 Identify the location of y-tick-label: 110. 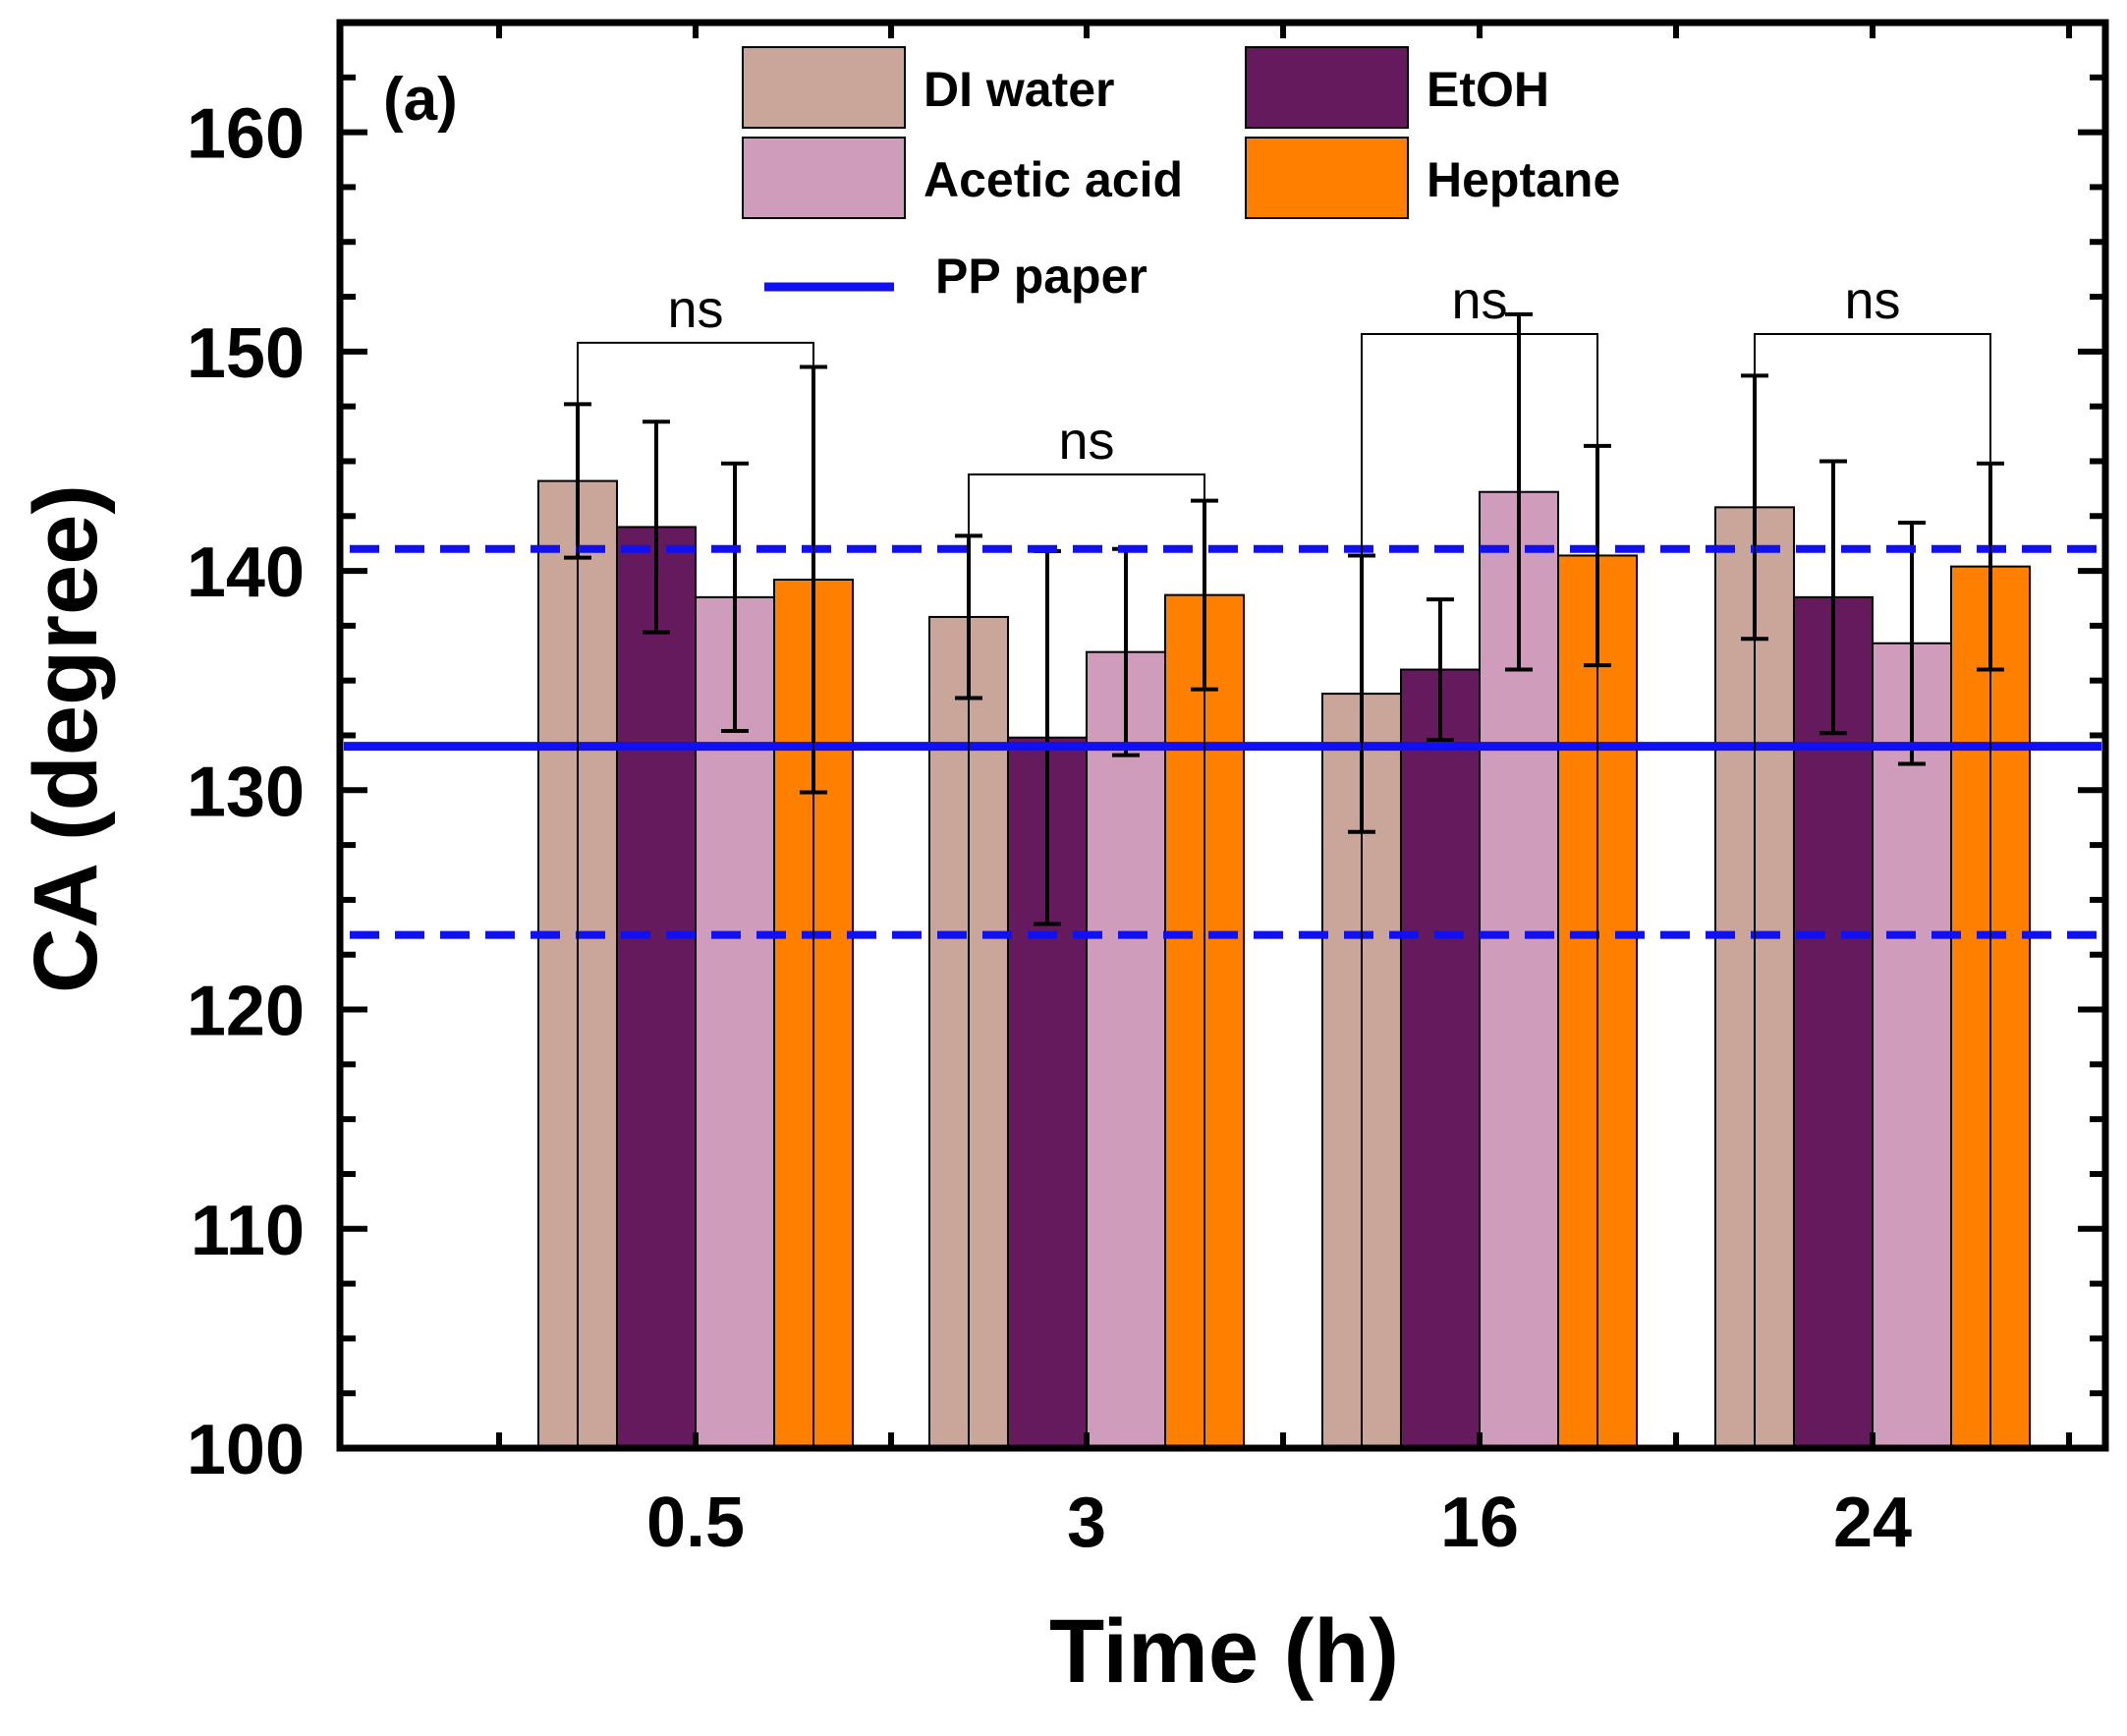
(248, 1231).